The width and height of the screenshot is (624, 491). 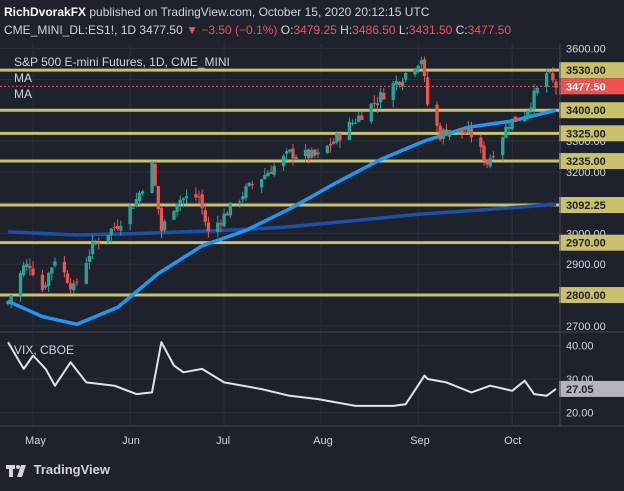 I want to click on tradingview-logo: TradingView, so click(x=58, y=470).